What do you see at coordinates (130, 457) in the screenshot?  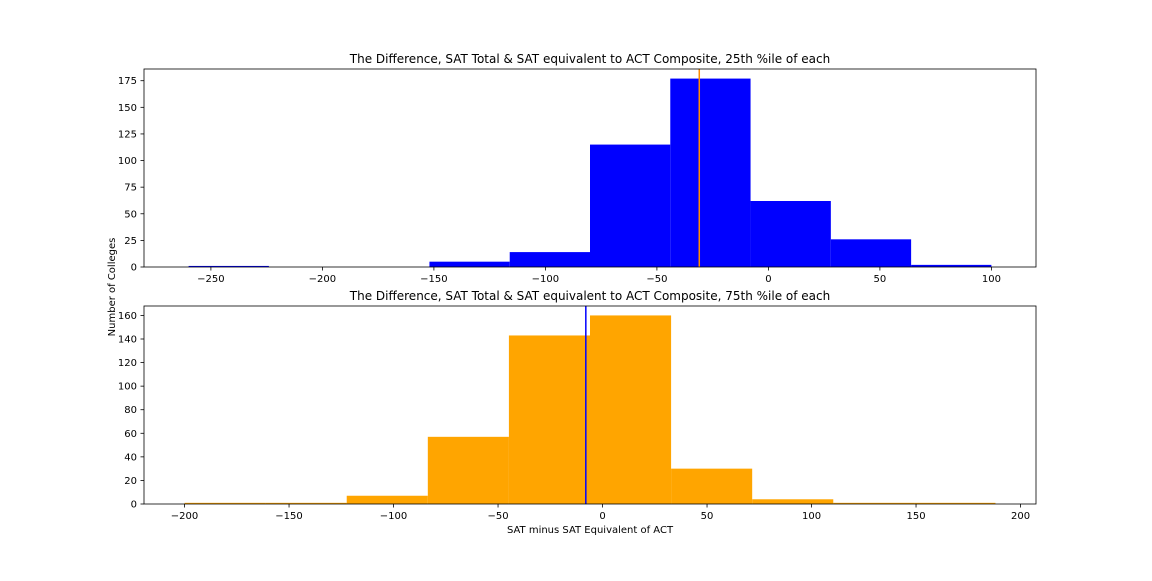 I see `y-tick-label-75th-2: 40` at bounding box center [130, 457].